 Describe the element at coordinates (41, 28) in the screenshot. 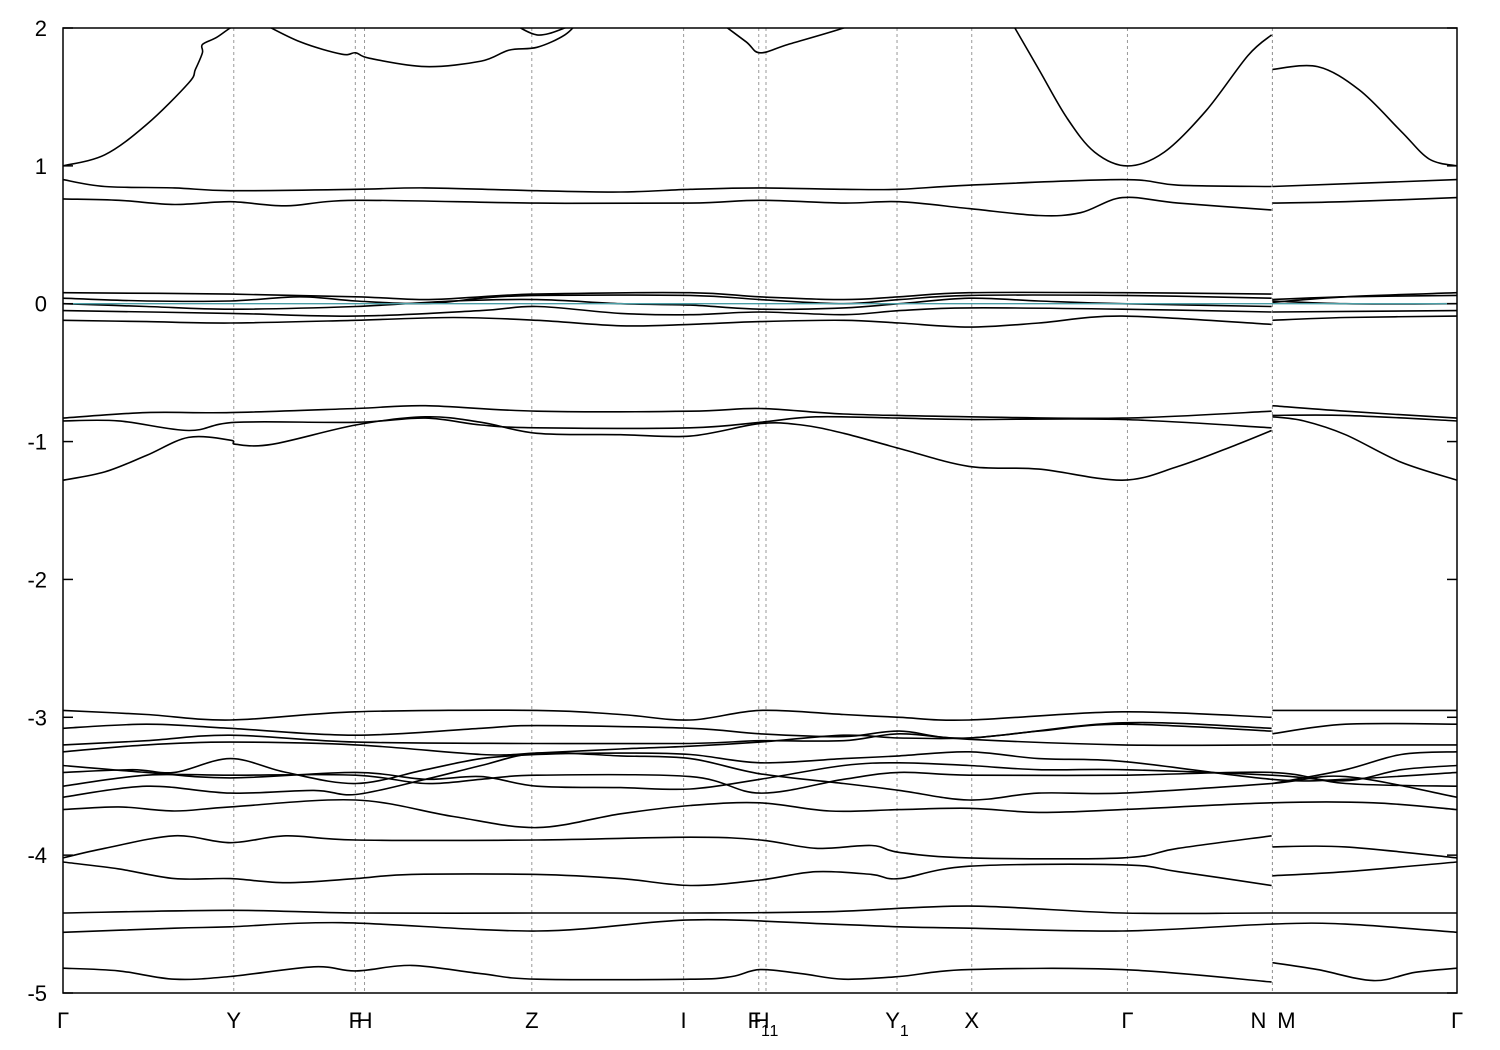

I see `y-tick-label: 2` at that location.